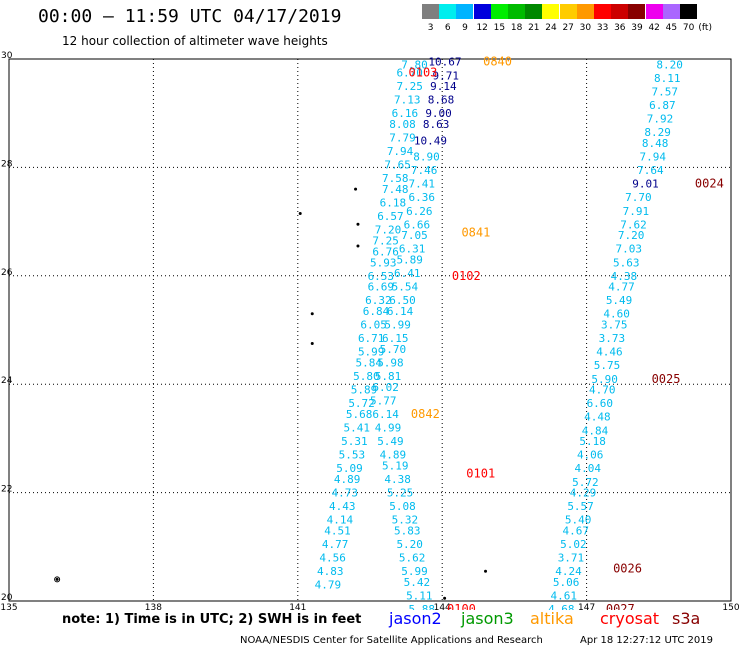 The image size is (740, 650). What do you see at coordinates (352, 455) in the screenshot?
I see `jason2-wave-height-label: 5.53` at bounding box center [352, 455].